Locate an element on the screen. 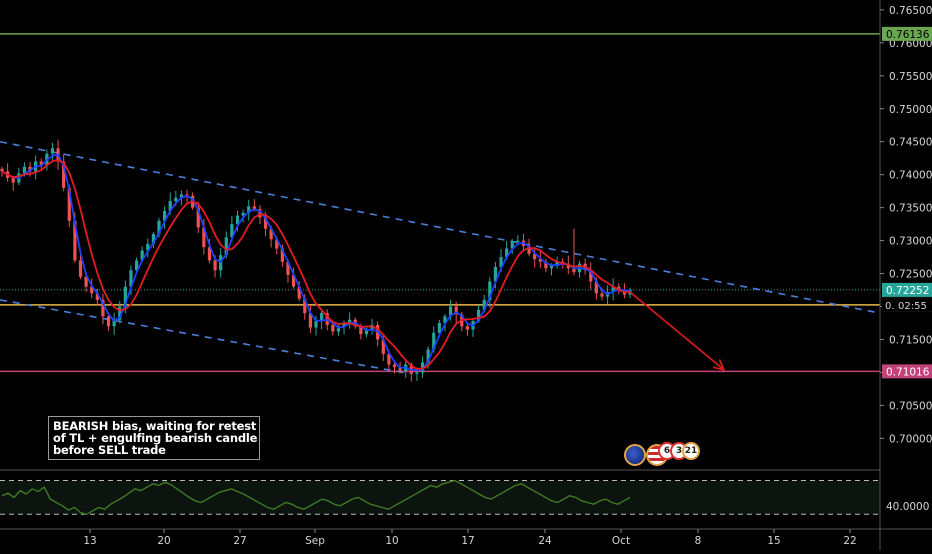 The width and height of the screenshot is (932, 554). economic-events: 6 3 21 is located at coordinates (664, 456).